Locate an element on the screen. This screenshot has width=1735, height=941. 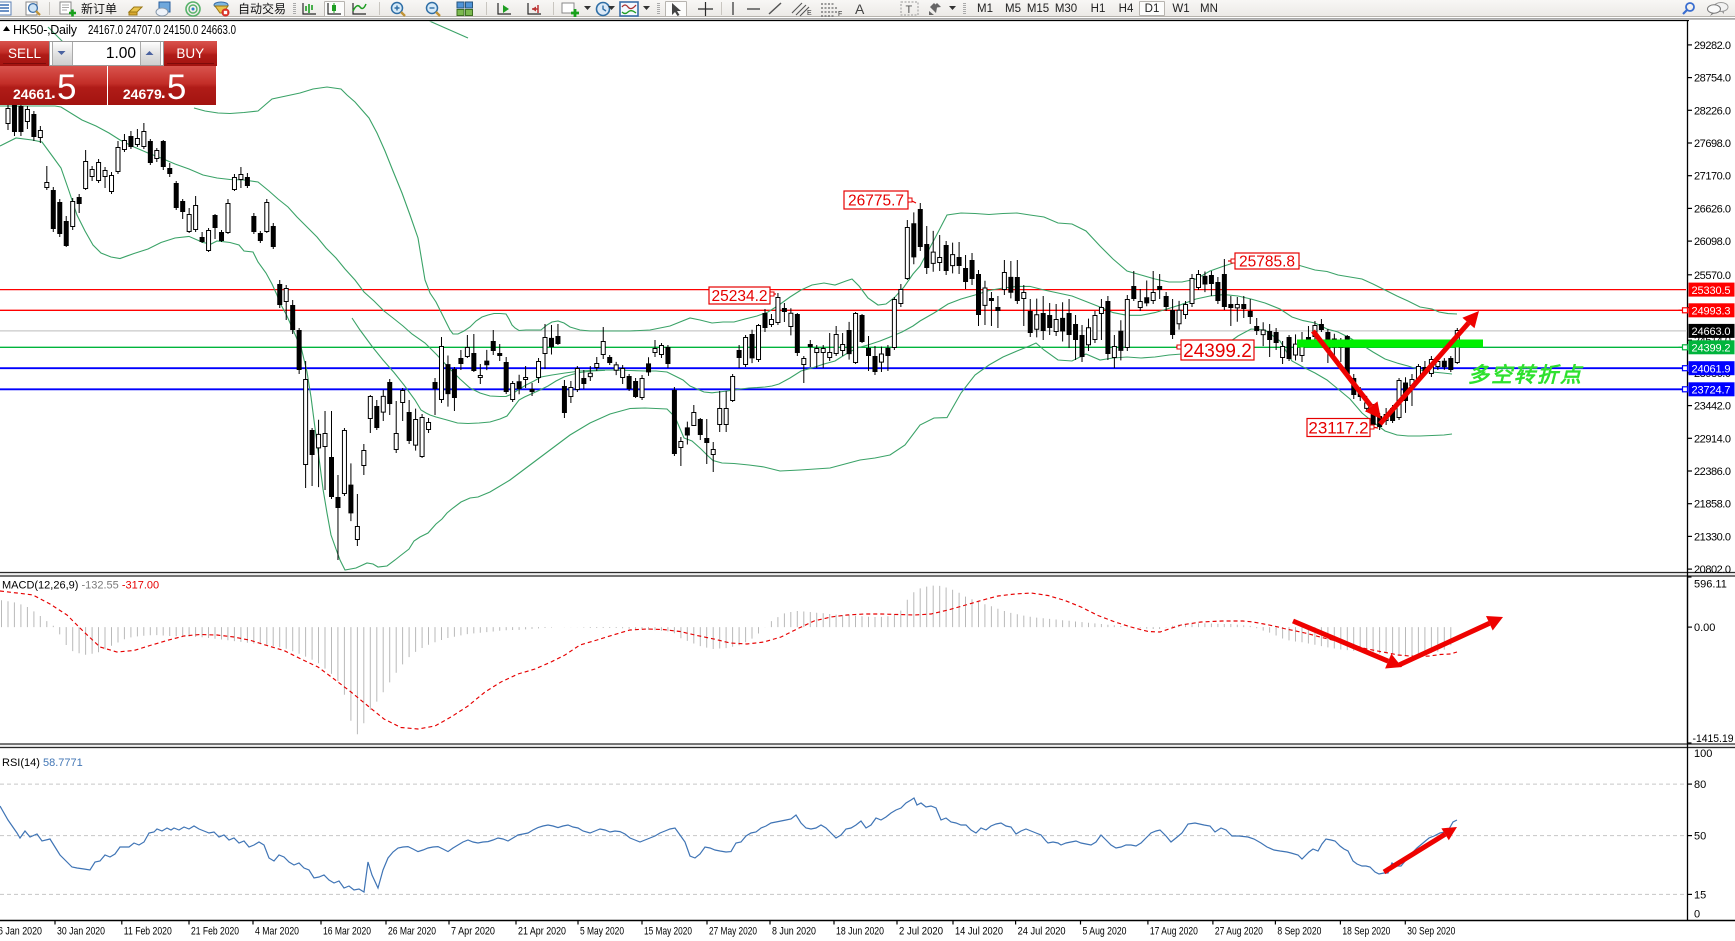
svg-text: RSI(14) 58.7771 is located at coordinates (42, 763).